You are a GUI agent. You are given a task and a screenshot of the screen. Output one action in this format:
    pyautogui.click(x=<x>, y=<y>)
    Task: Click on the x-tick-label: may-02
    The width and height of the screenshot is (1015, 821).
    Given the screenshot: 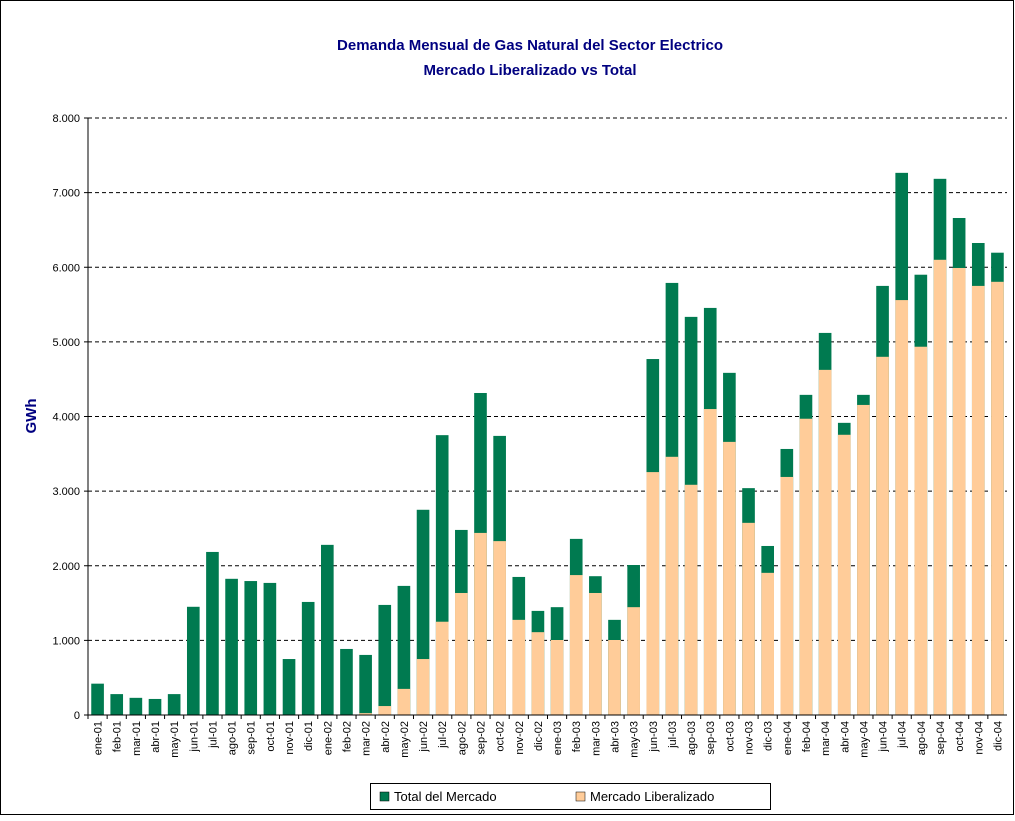 What is the action you would take?
    pyautogui.click(x=405, y=739)
    